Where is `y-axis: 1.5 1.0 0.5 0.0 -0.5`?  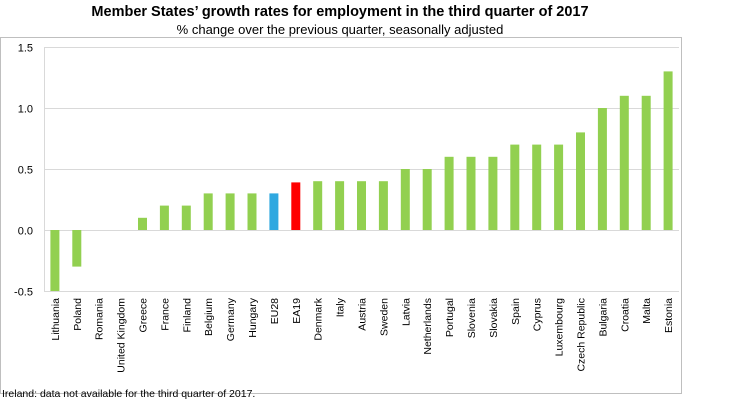
y-axis: 1.5 1.0 0.5 0.0 -0.5 is located at coordinates (29, 171).